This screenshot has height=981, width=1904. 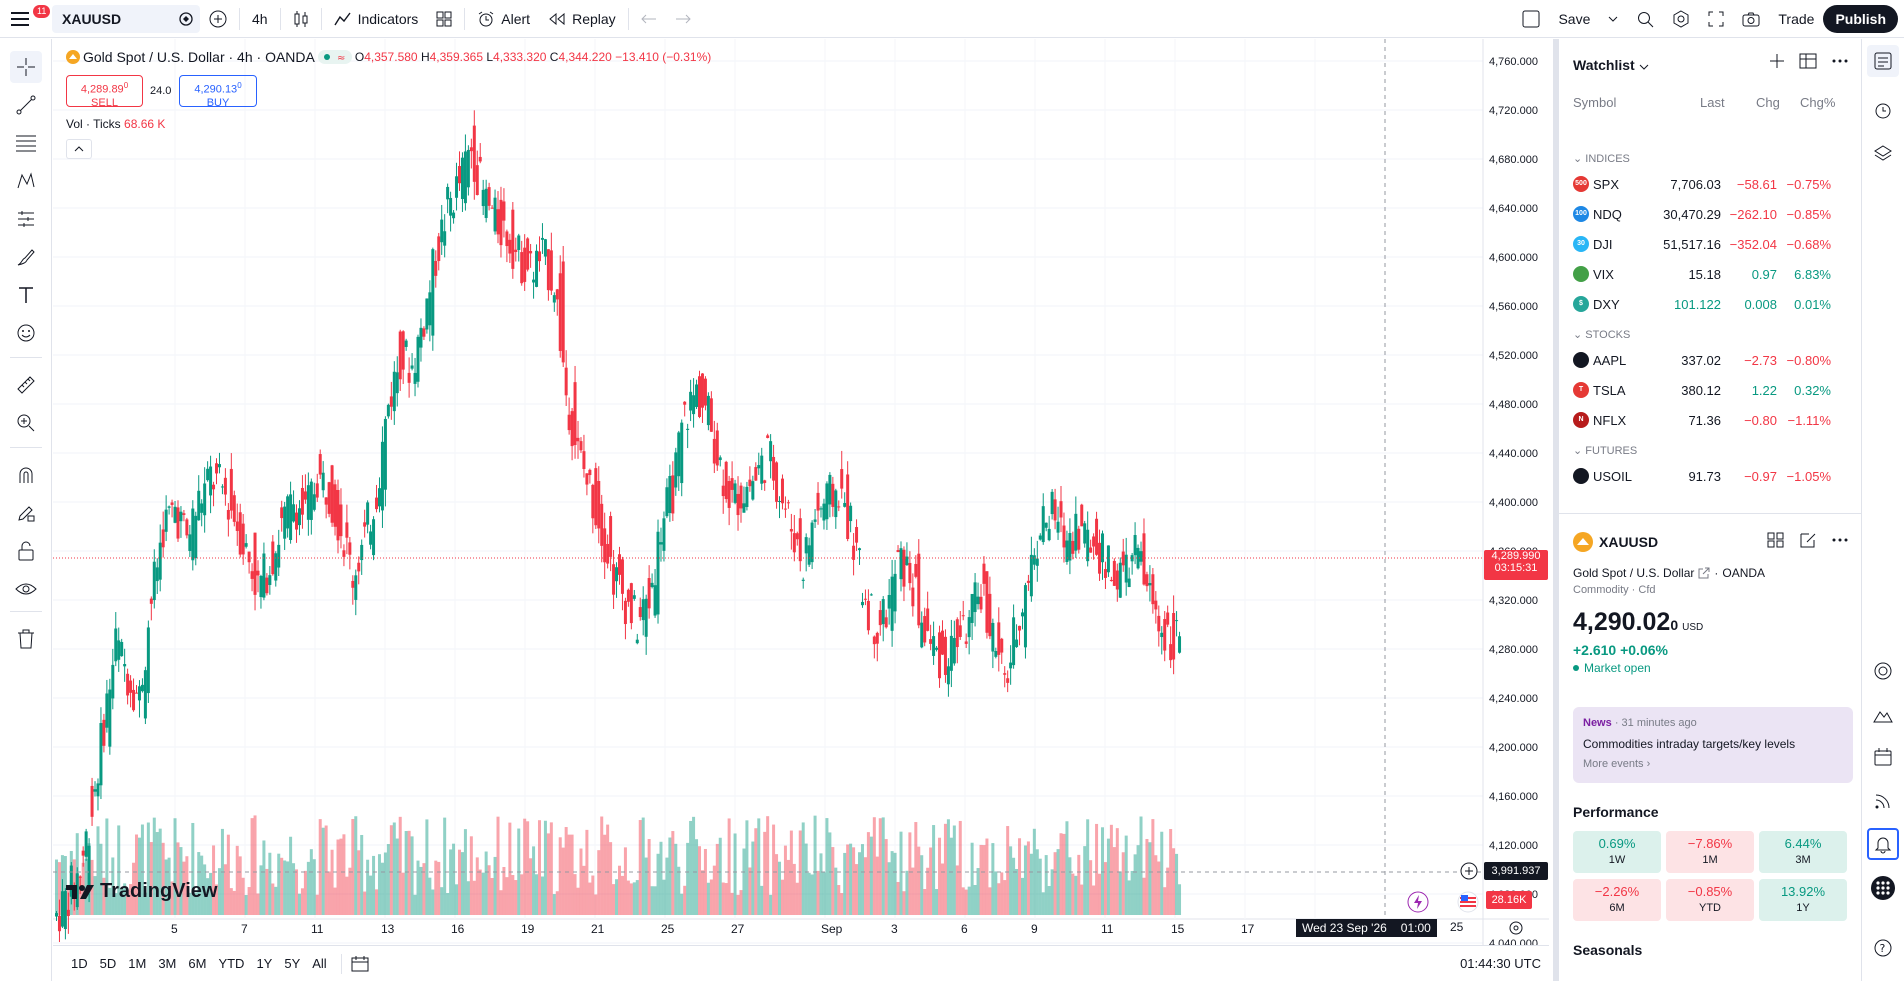 What do you see at coordinates (137, 963) in the screenshot?
I see `range-1m: 1M` at bounding box center [137, 963].